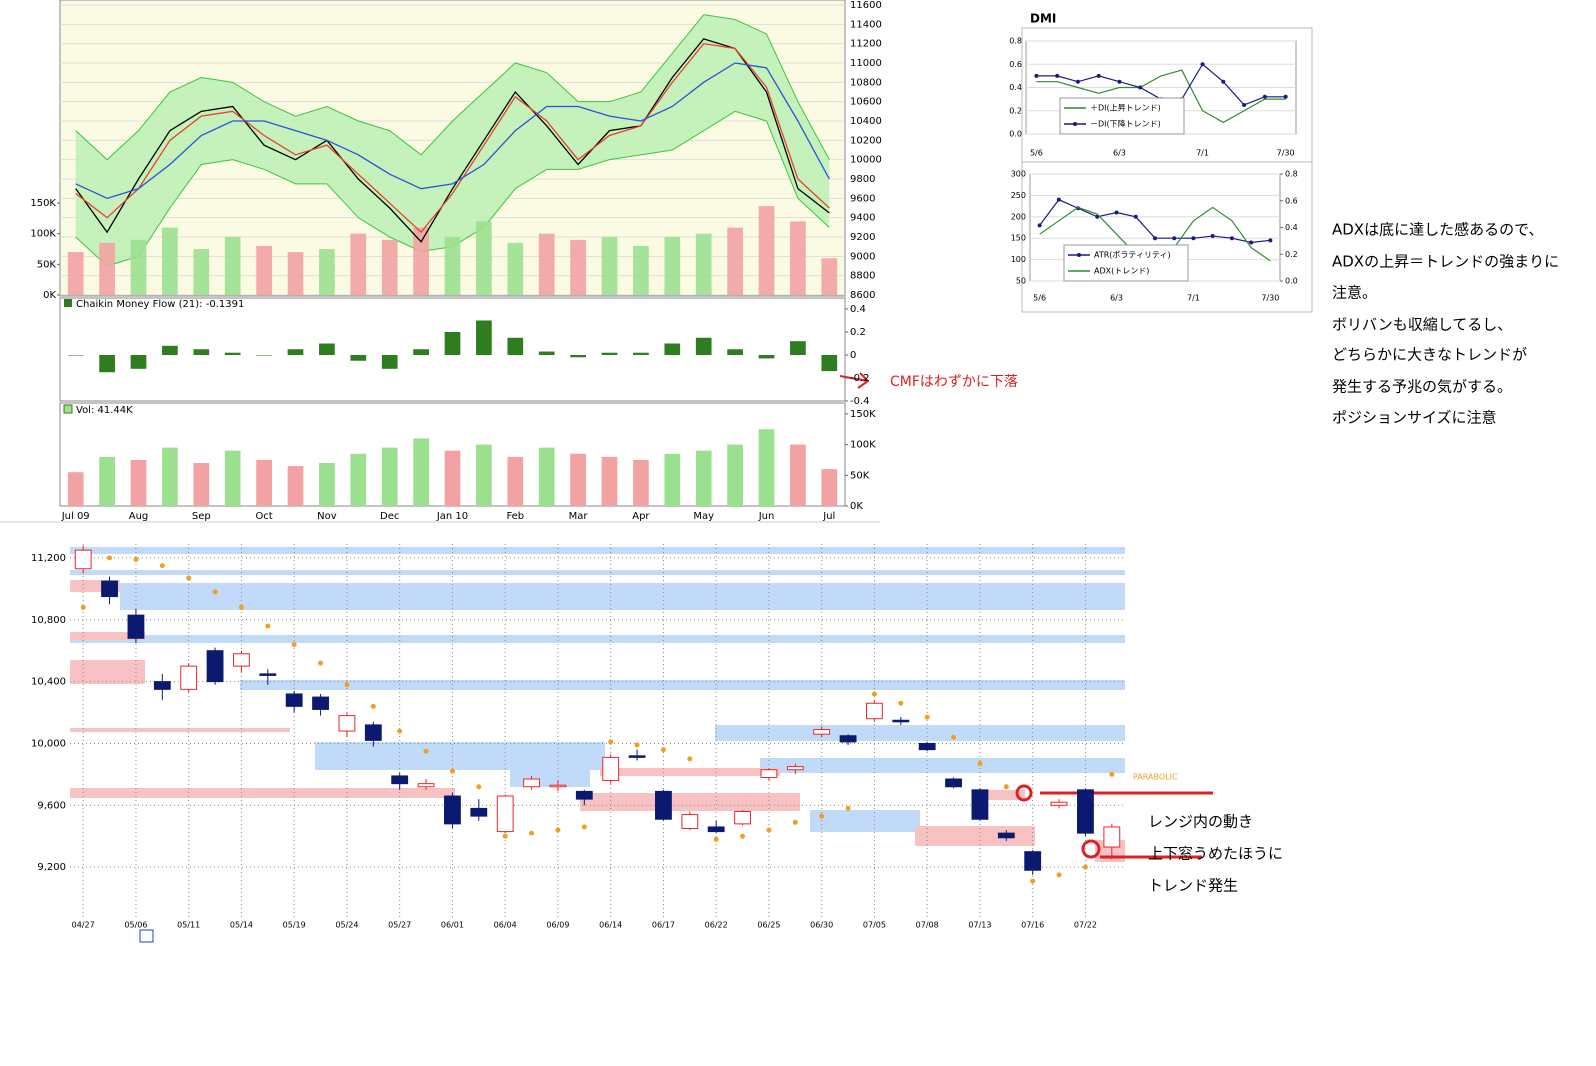 This screenshot has height=1066, width=1596. I want to click on x-tick-label: 06/17, so click(663, 925).